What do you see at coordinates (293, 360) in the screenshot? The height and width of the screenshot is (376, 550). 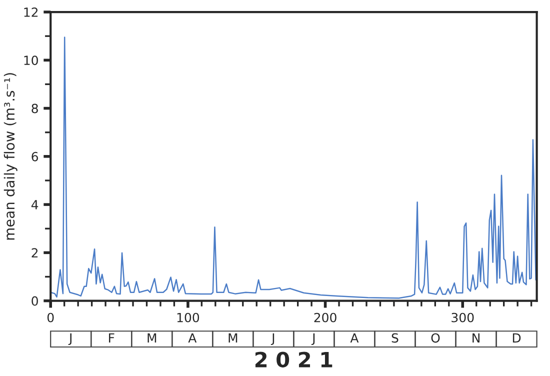 I see `text: 2 0 2 1` at bounding box center [293, 360].